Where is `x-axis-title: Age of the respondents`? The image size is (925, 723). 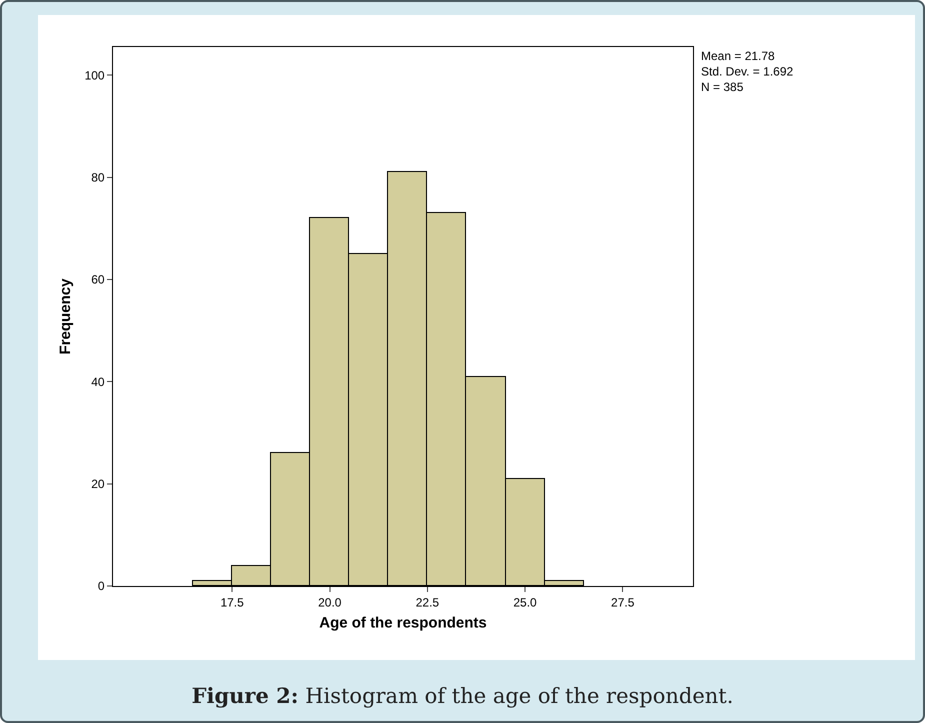
x-axis-title: Age of the respondents is located at coordinates (403, 623).